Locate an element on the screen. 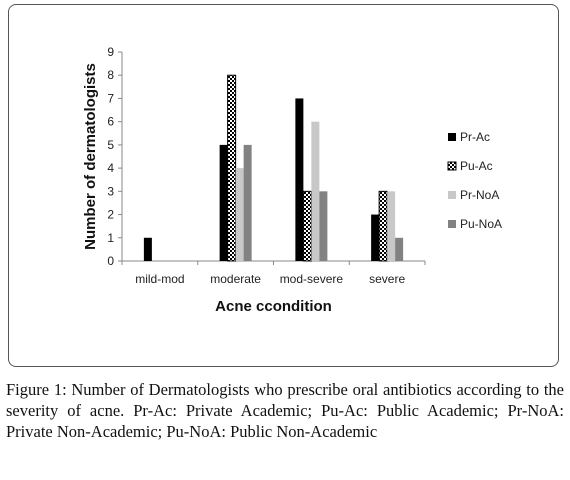 The width and height of the screenshot is (570, 480). bar-pr-ac-severe is located at coordinates (375, 237).